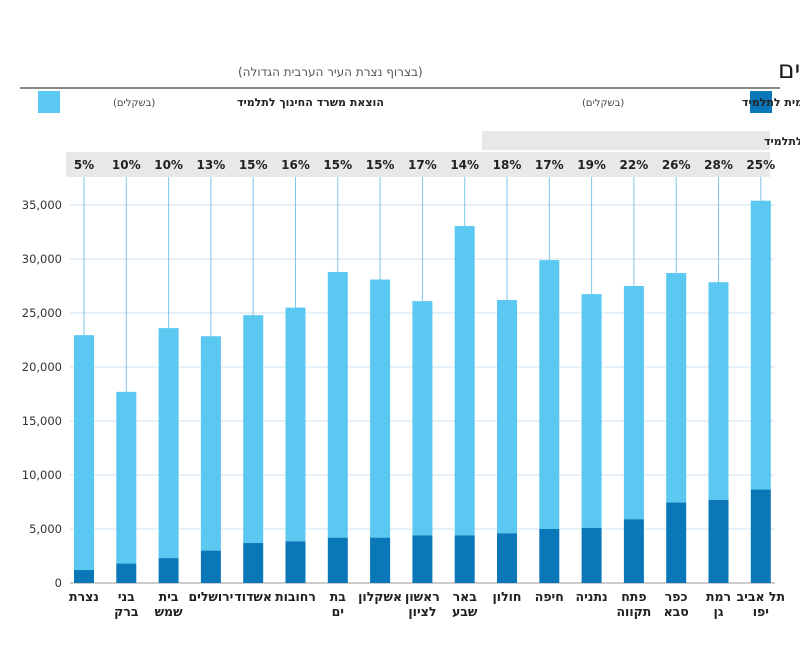 The height and width of the screenshot is (658, 800). I want to click on pct-band, so click(418, 164).